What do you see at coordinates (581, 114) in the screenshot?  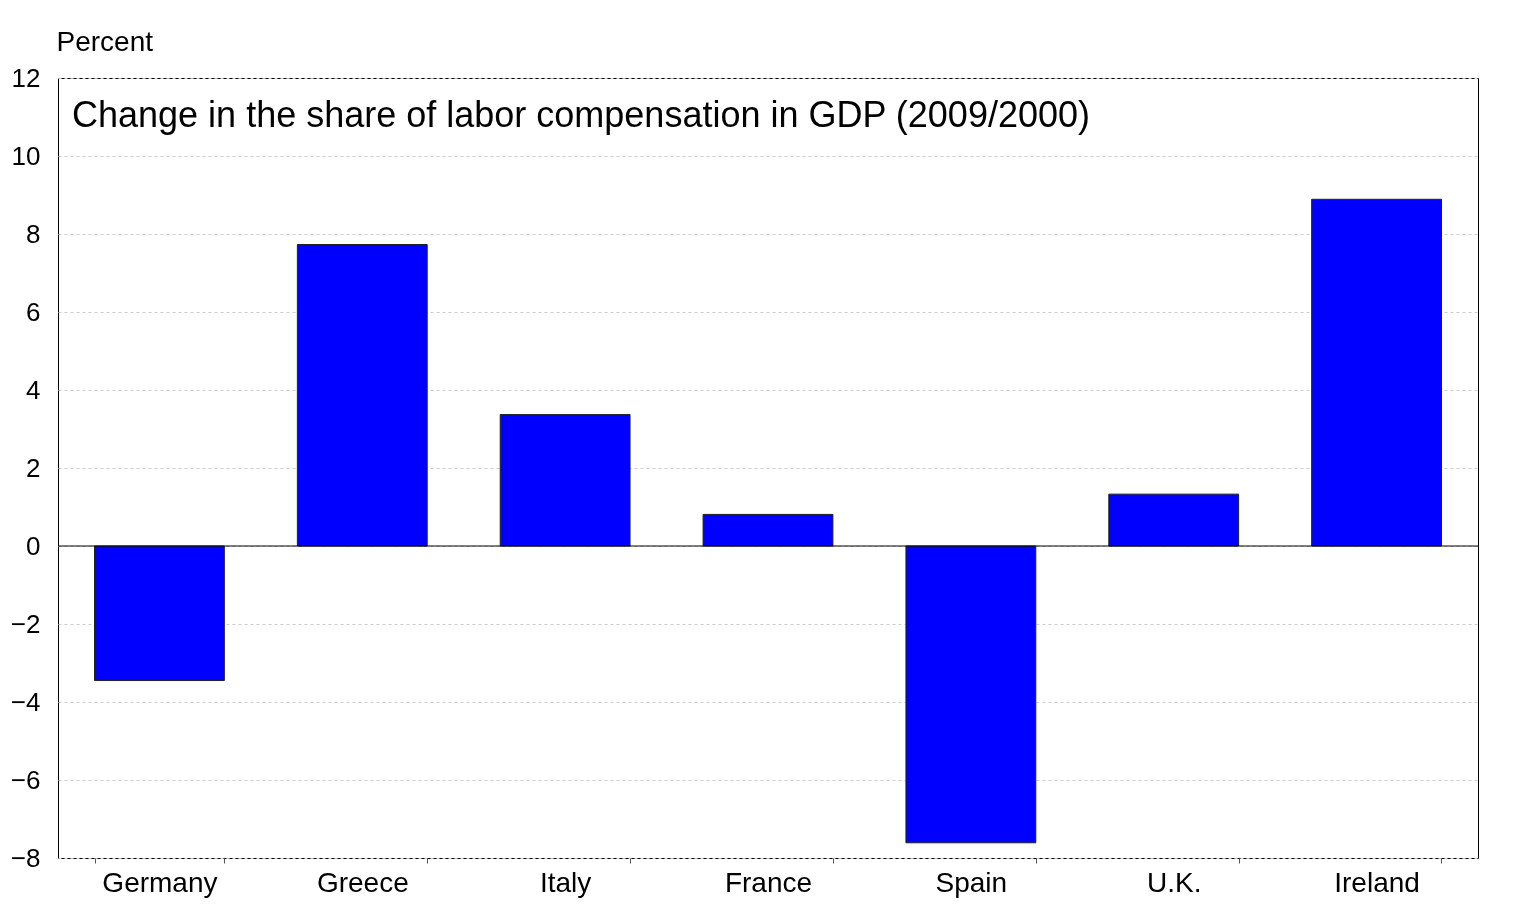 I see `text: Change in the share of labor compensation in GDP (2009/2000)` at bounding box center [581, 114].